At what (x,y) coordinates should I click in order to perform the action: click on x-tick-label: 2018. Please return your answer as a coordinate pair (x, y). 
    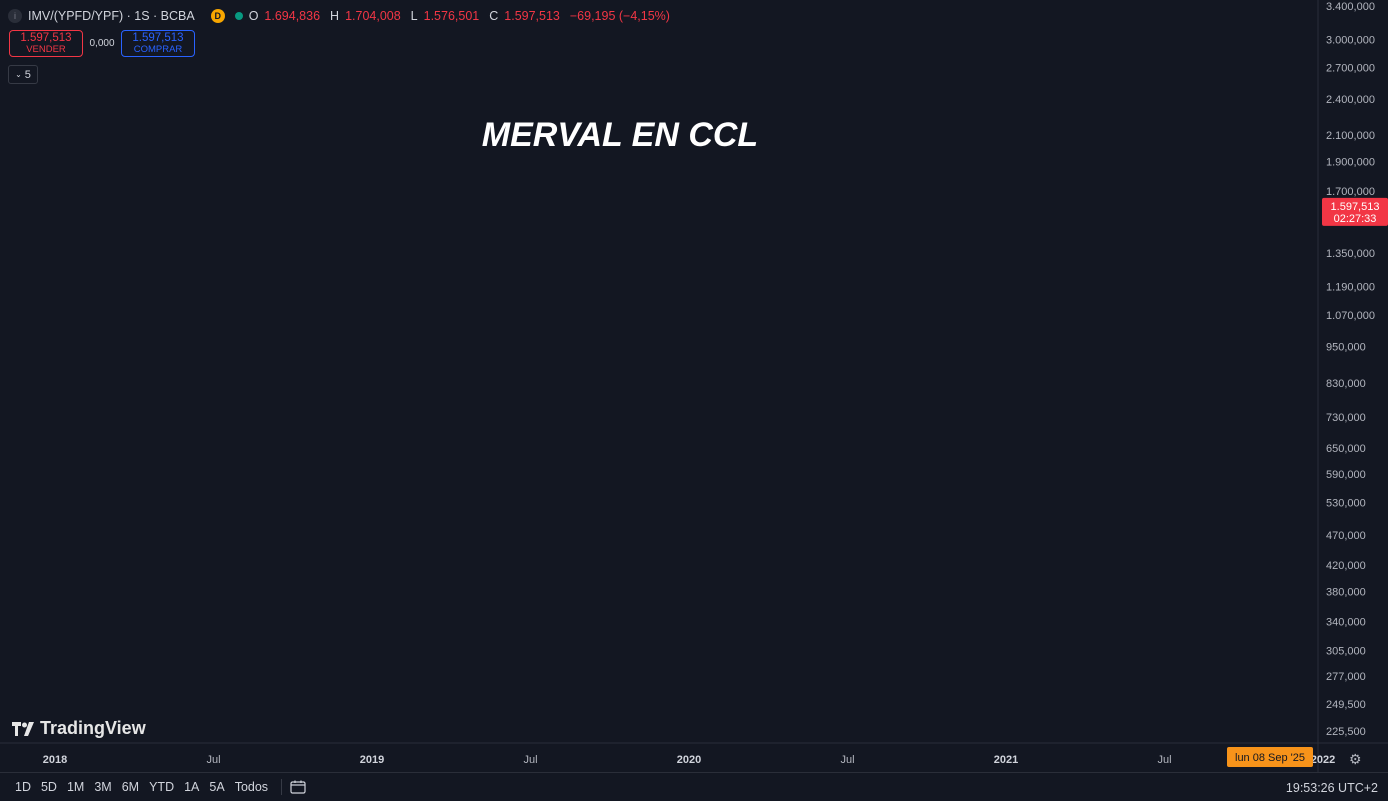
    Looking at the image, I should click on (55, 760).